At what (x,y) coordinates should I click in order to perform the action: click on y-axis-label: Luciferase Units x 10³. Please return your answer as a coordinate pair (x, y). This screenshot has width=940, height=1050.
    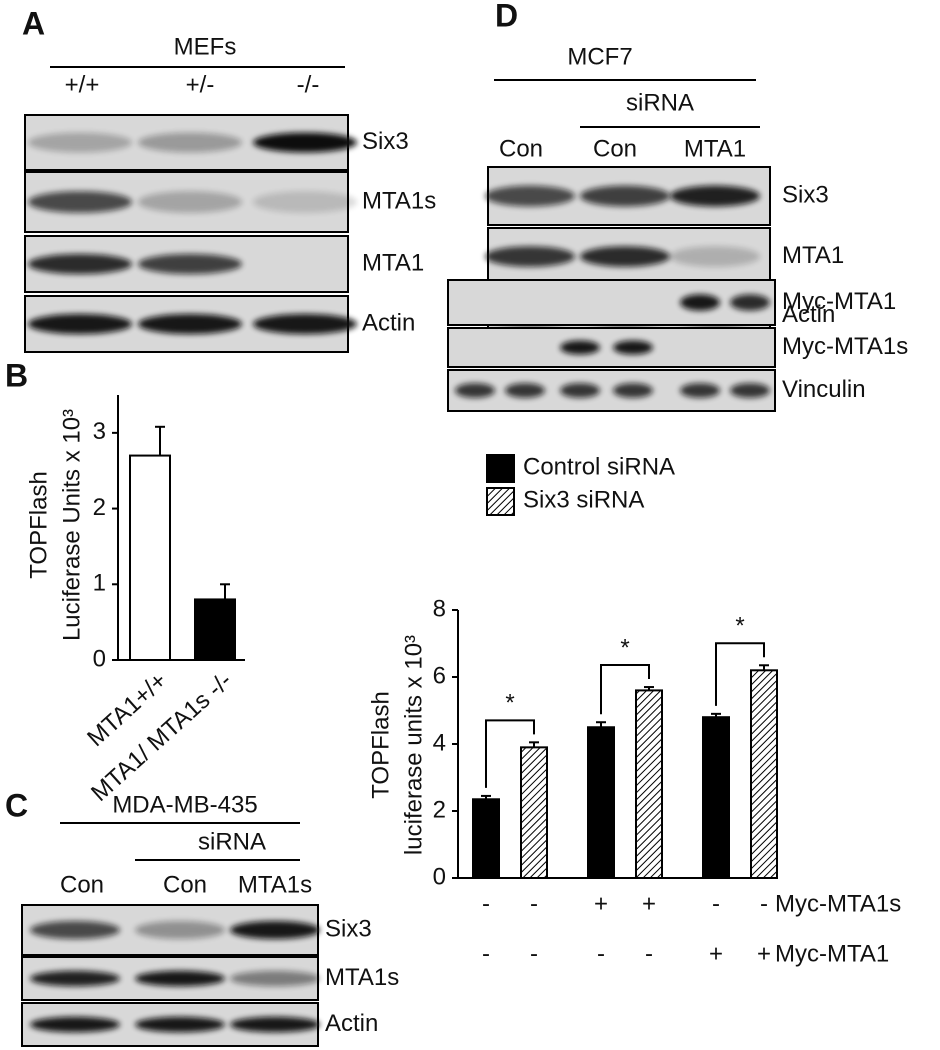
    Looking at the image, I should click on (71, 525).